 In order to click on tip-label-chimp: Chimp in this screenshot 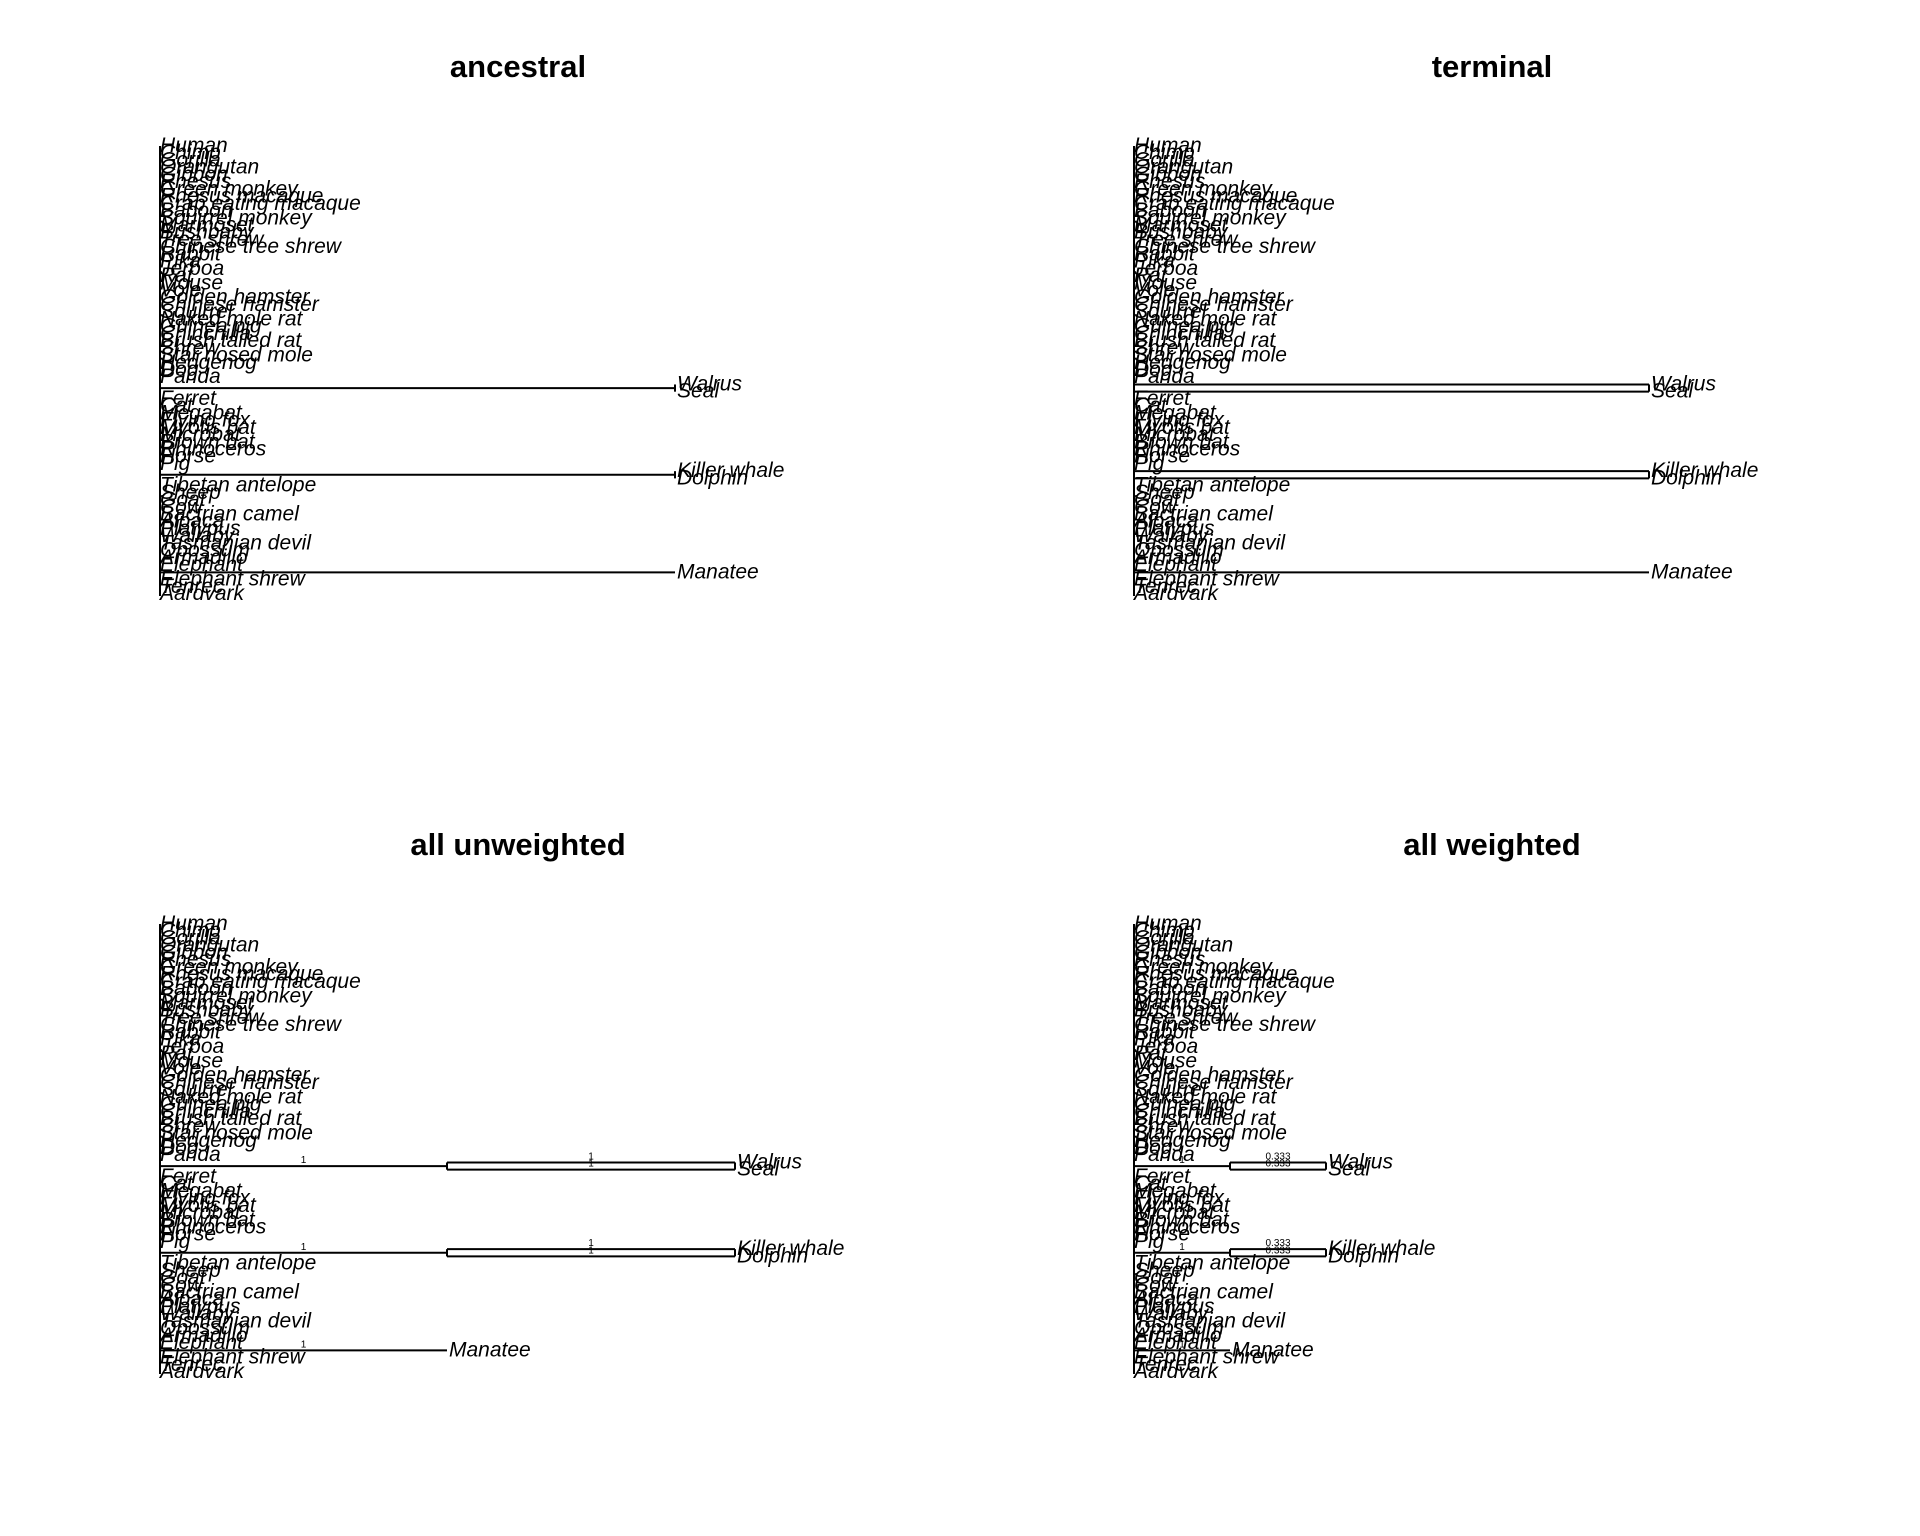, I will do `click(1164, 152)`.